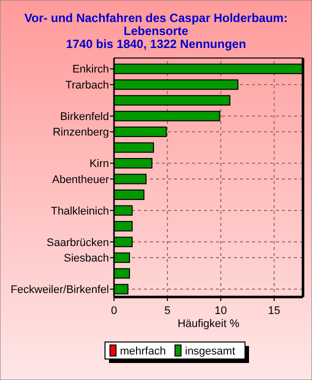  Describe the element at coordinates (99, 164) in the screenshot. I see `y-tick-label: Kirn` at that location.